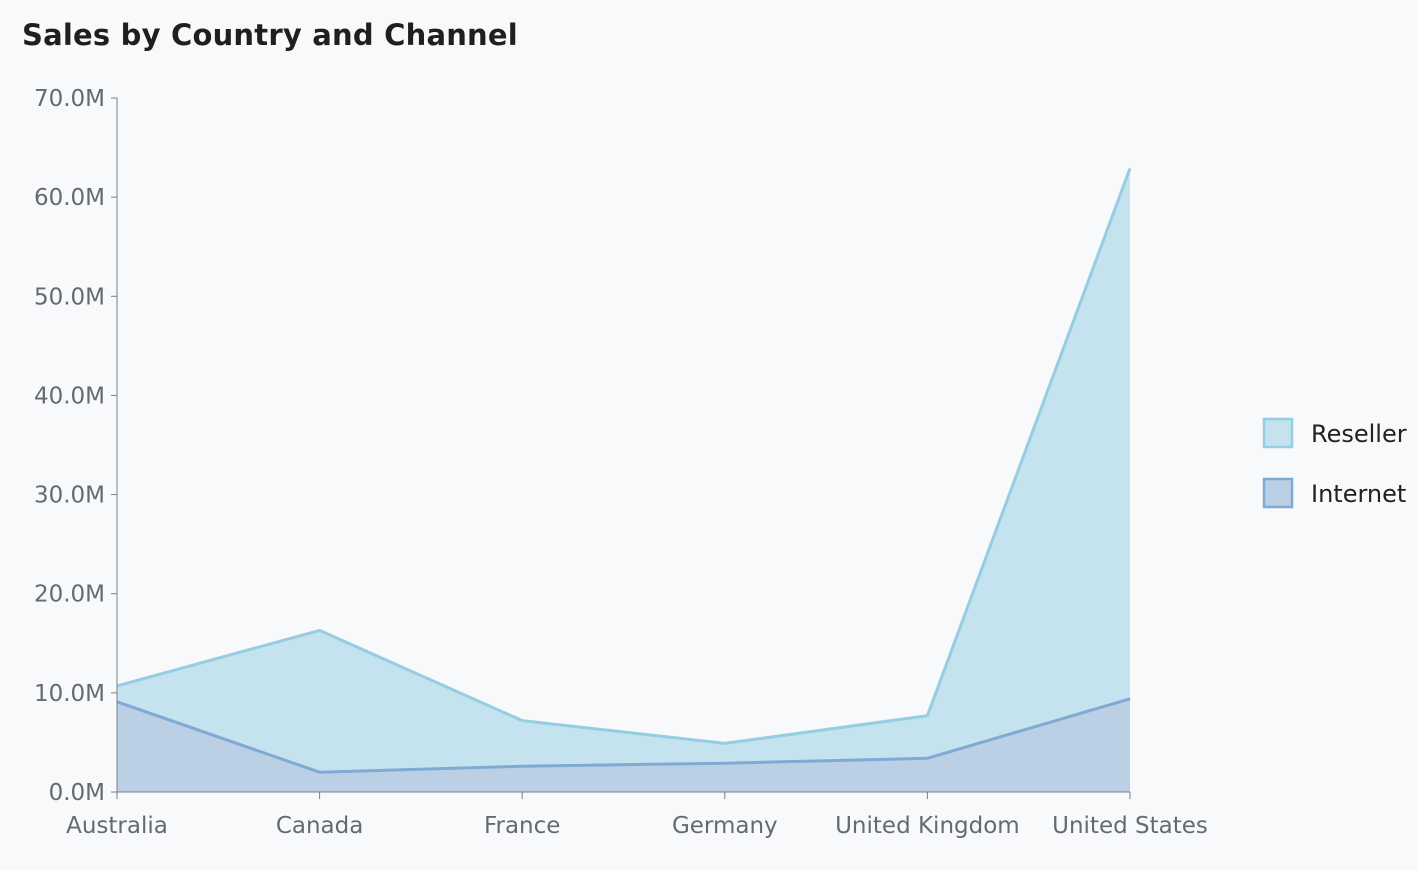 Image resolution: width=1417 pixels, height=870 pixels. What do you see at coordinates (117, 826) in the screenshot?
I see `x-tick-label: Australia` at bounding box center [117, 826].